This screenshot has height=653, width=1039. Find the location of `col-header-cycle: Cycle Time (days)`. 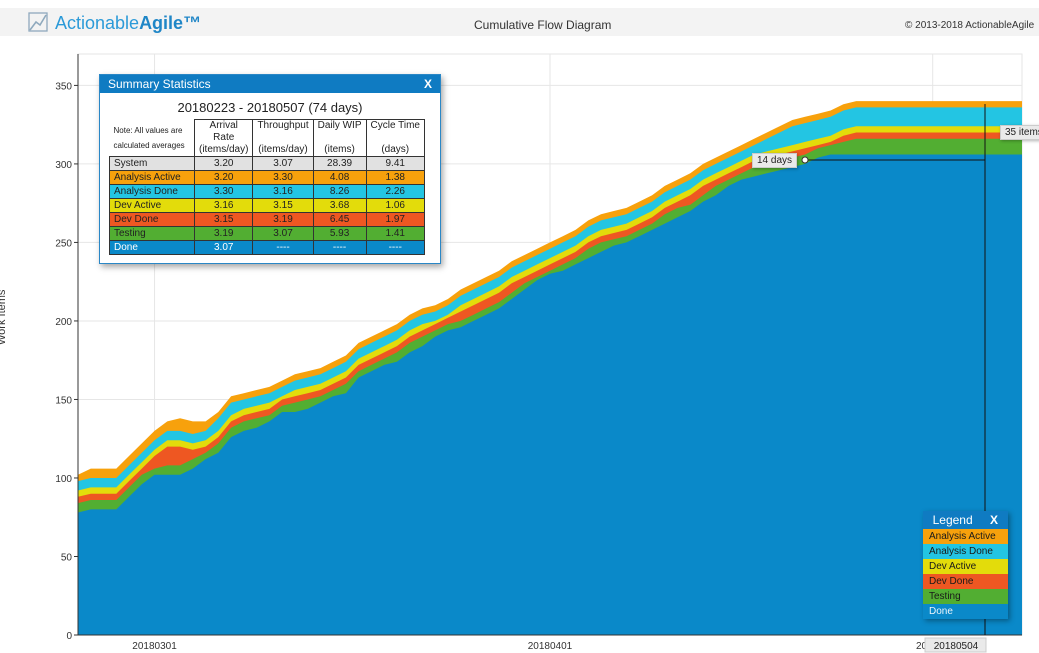

col-header-cycle: Cycle Time (days) is located at coordinates (395, 138).